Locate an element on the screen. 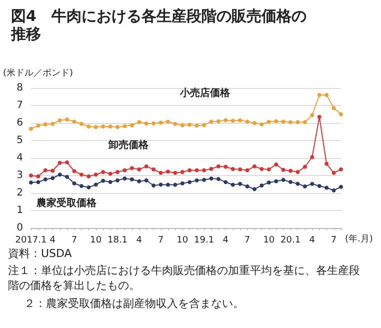  x-axis-title: (年.月) is located at coordinates (359, 239).